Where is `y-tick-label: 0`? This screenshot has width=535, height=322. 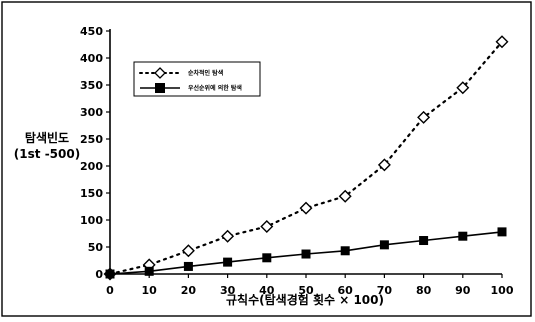
y-tick-label: 0 is located at coordinates (99, 274).